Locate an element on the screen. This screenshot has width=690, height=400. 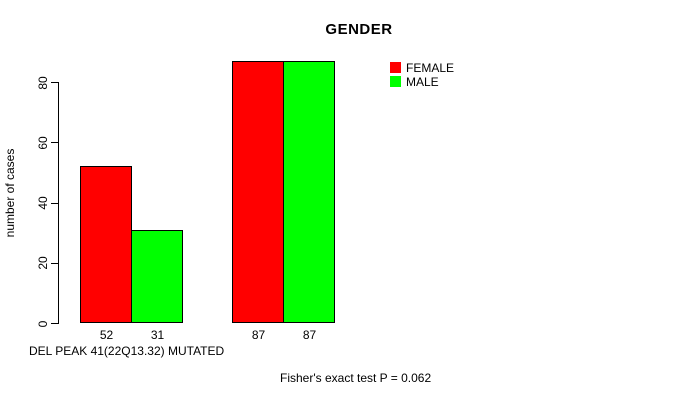
legend: FEMALE MALE is located at coordinates (422, 74).